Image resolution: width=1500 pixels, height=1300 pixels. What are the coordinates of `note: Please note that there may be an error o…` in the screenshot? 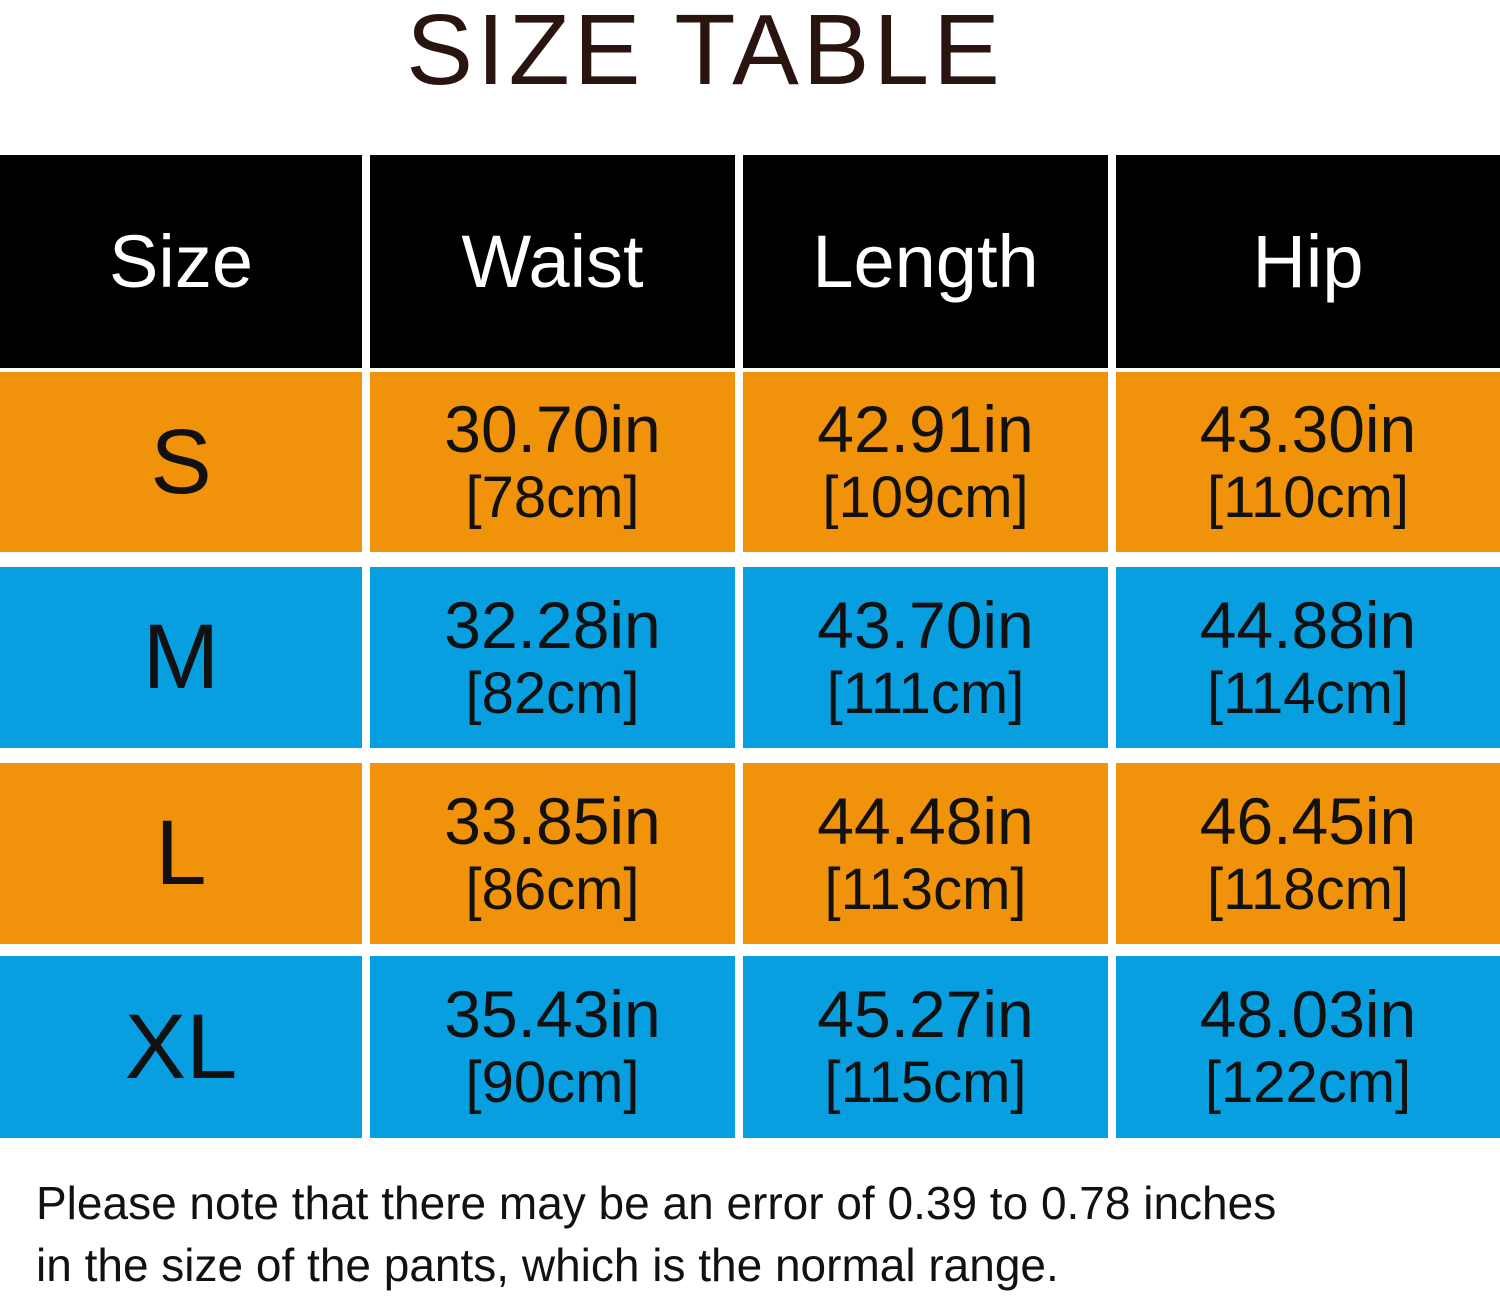 It's located at (656, 1234).